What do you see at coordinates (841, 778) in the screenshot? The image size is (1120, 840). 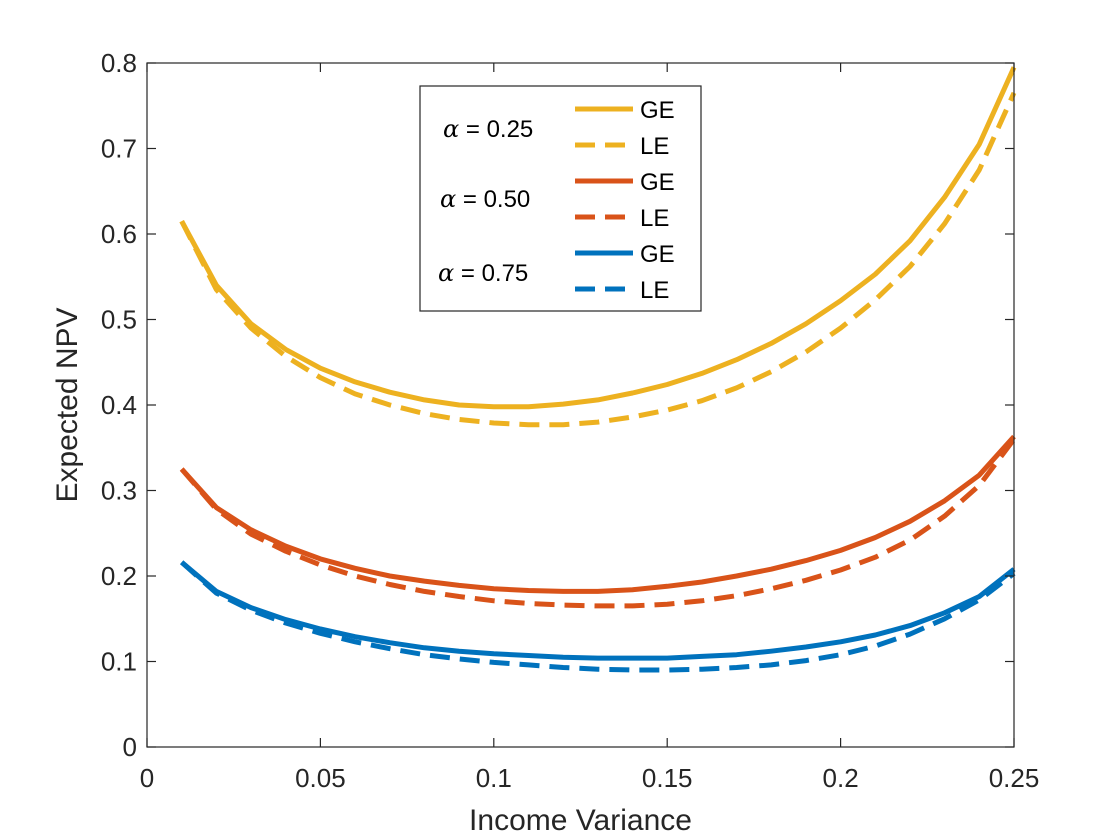 I see `x-tick-label: 0.2` at bounding box center [841, 778].